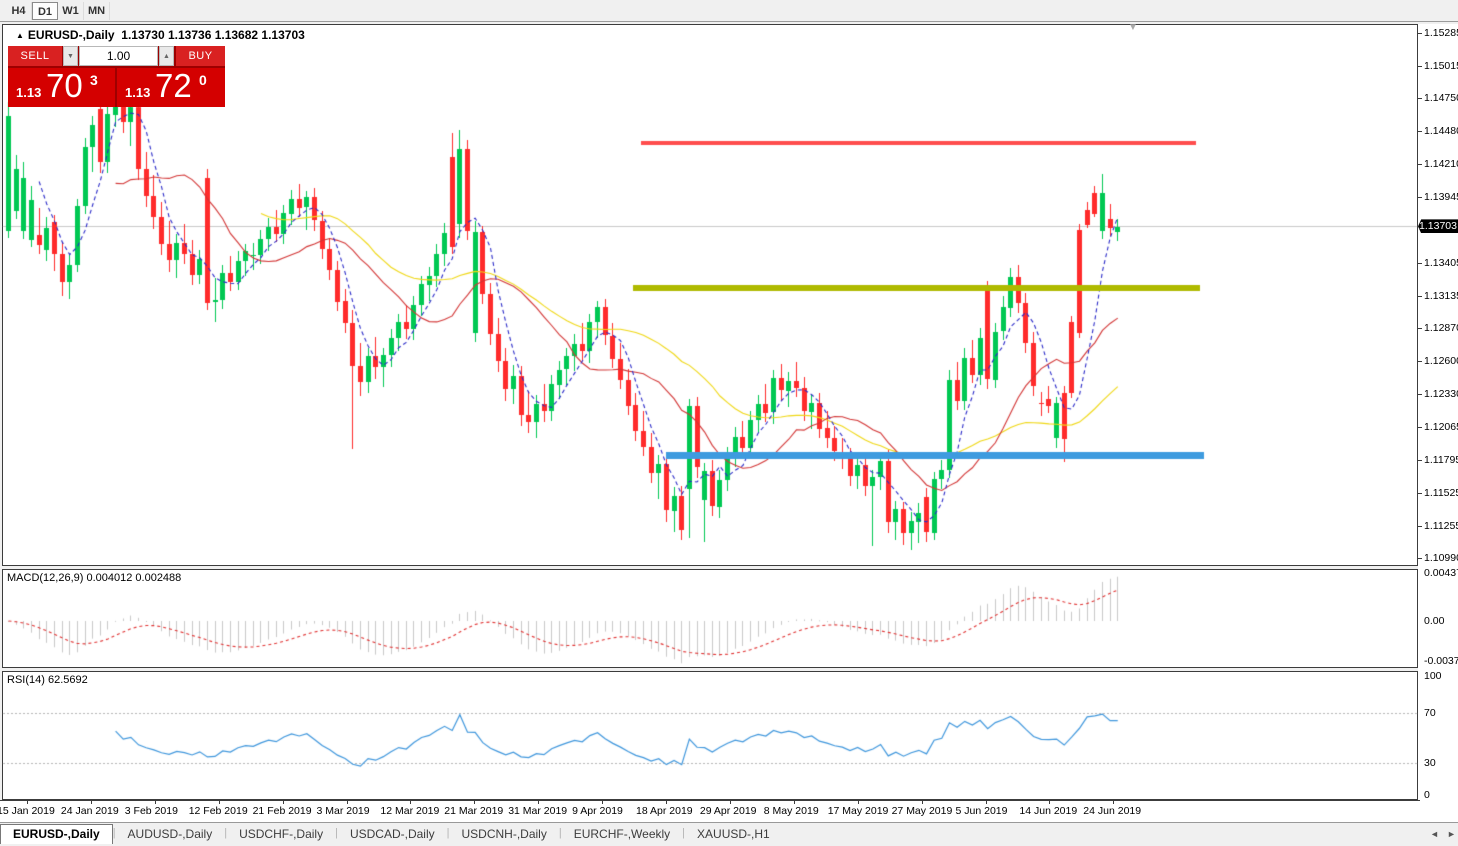 The width and height of the screenshot is (1458, 846). What do you see at coordinates (1441, 164) in the screenshot?
I see `price-tick-label: 1.14210` at bounding box center [1441, 164].